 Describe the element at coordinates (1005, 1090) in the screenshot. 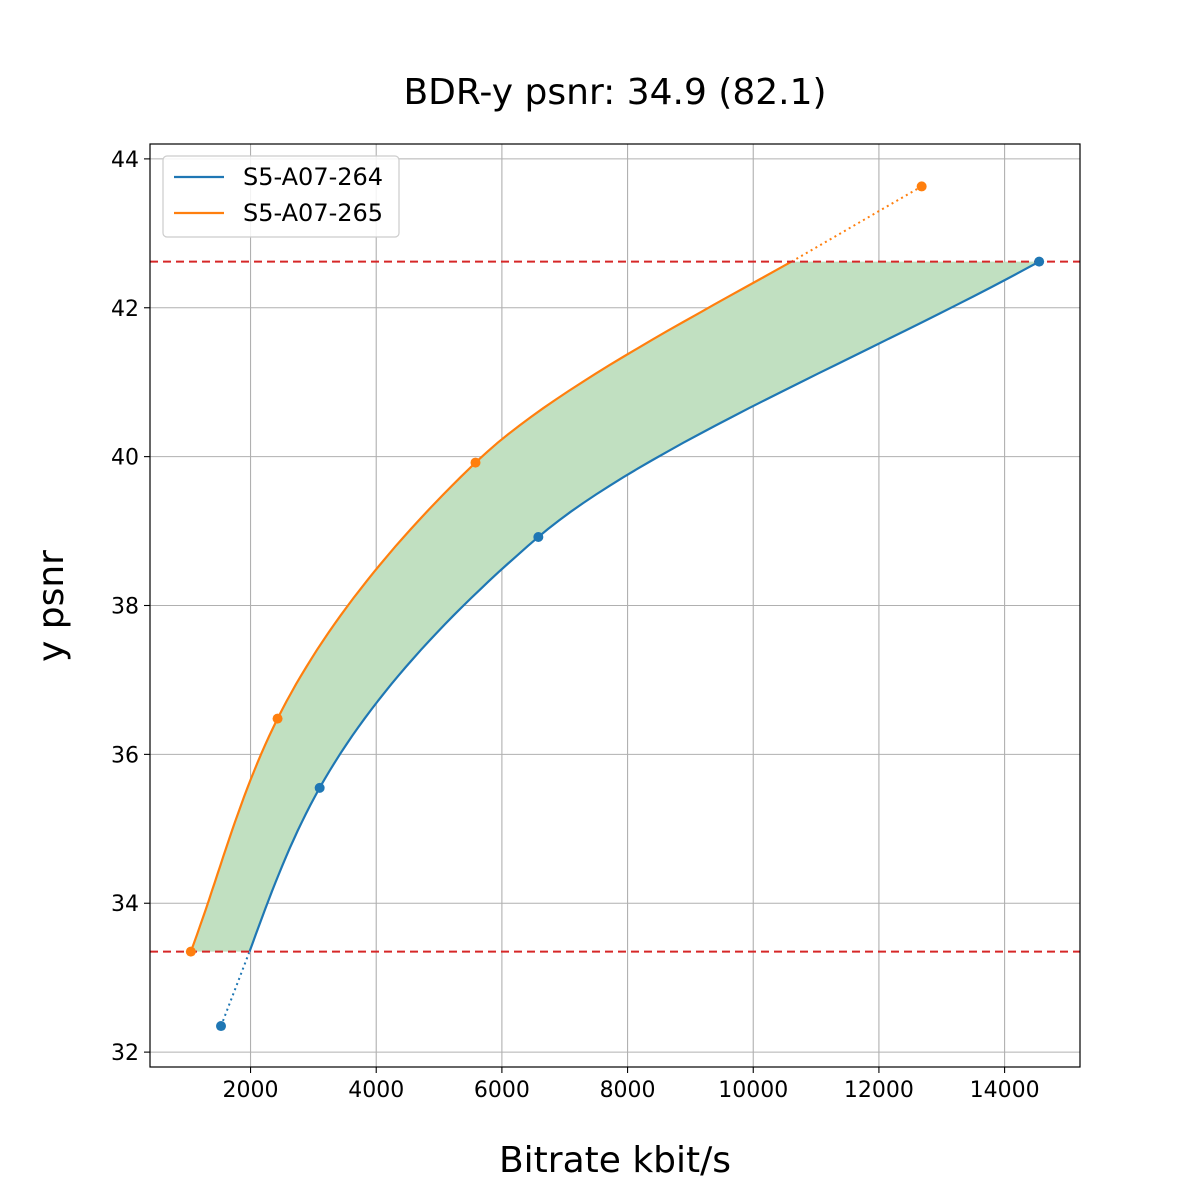

I see `x-tick-label: 14000` at that location.